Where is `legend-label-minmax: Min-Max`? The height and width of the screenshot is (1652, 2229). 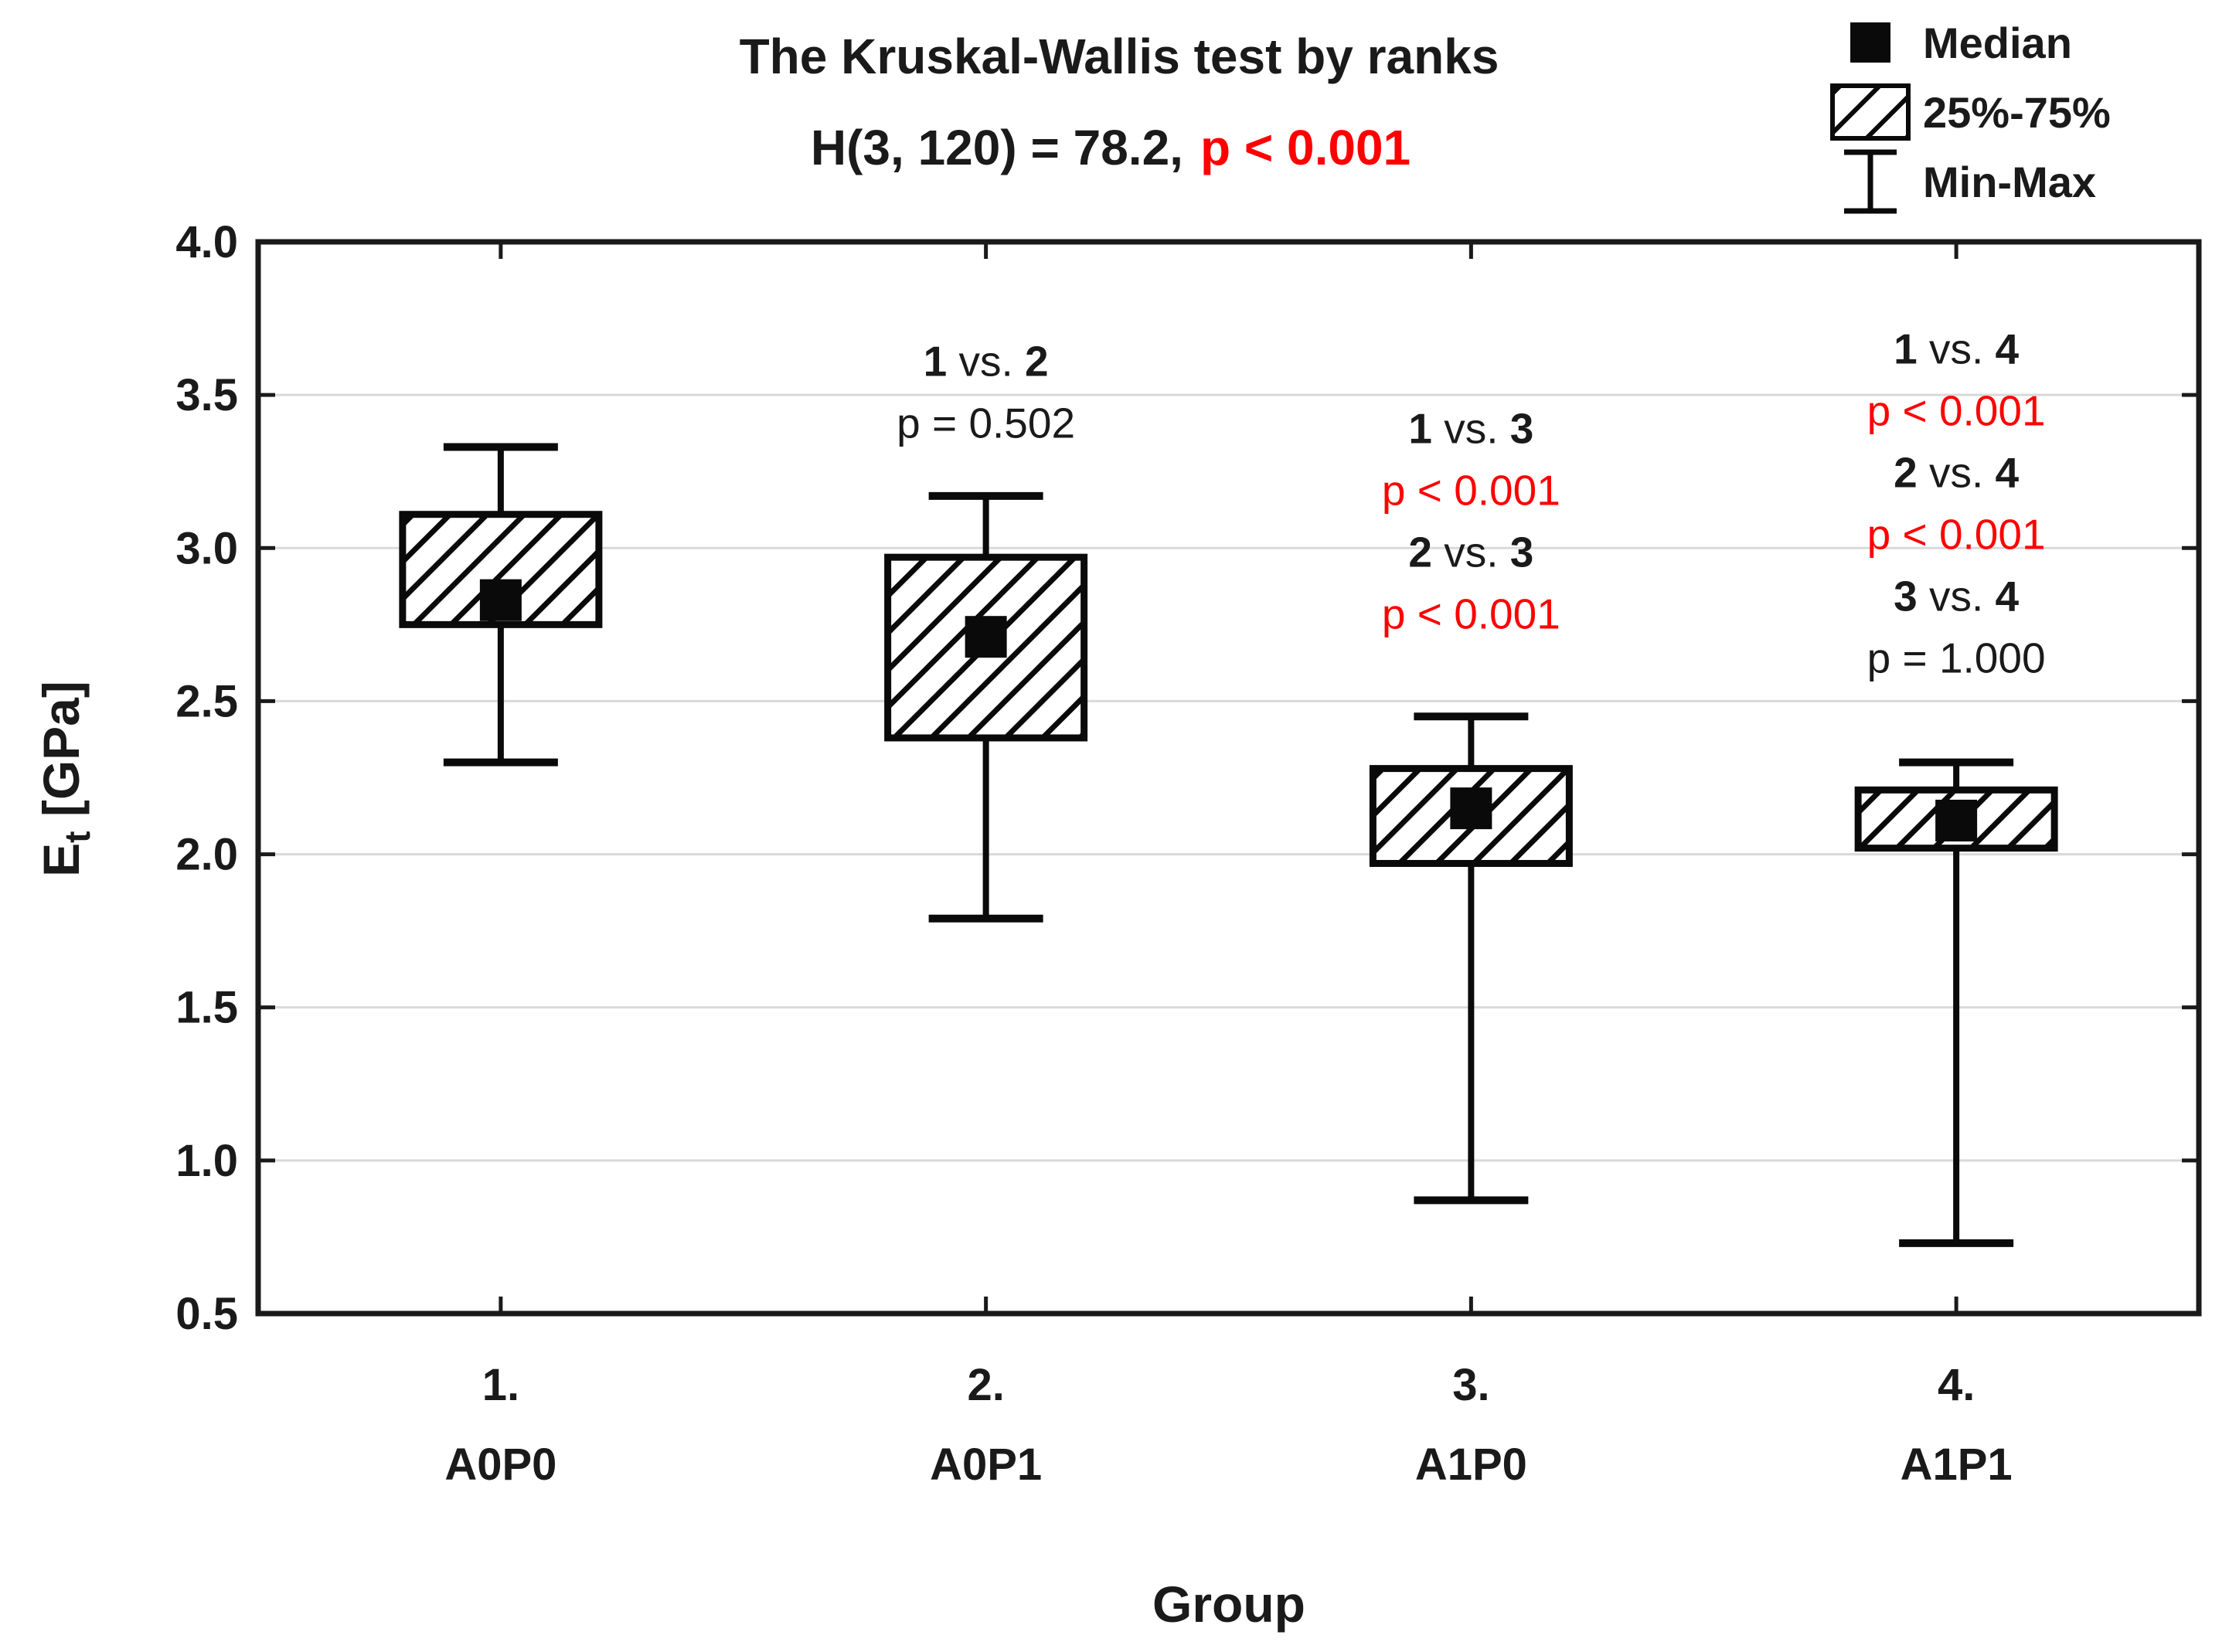
legend-label-minmax: Min-Max is located at coordinates (2009, 181).